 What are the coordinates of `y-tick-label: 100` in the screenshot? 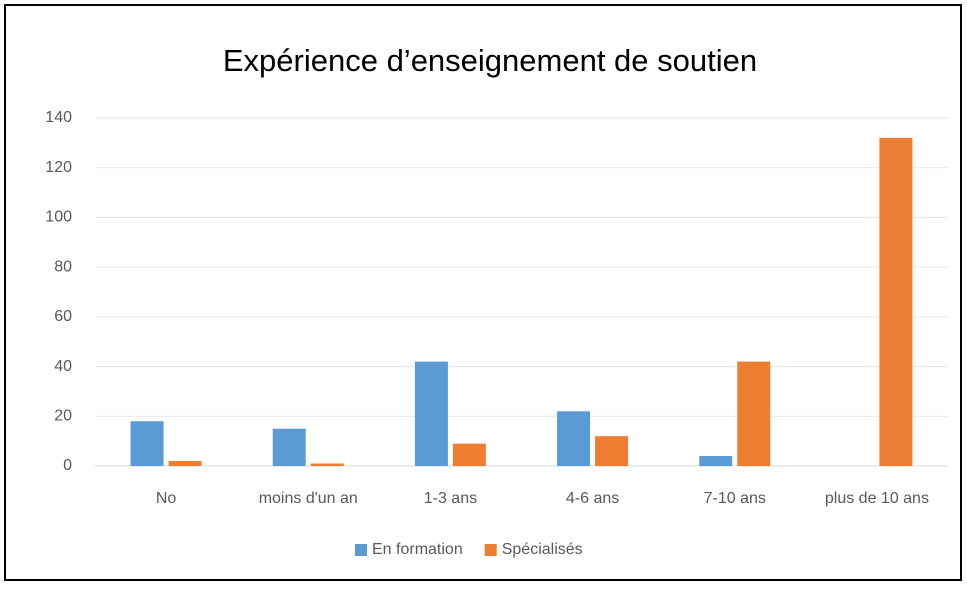 It's located at (58, 217).